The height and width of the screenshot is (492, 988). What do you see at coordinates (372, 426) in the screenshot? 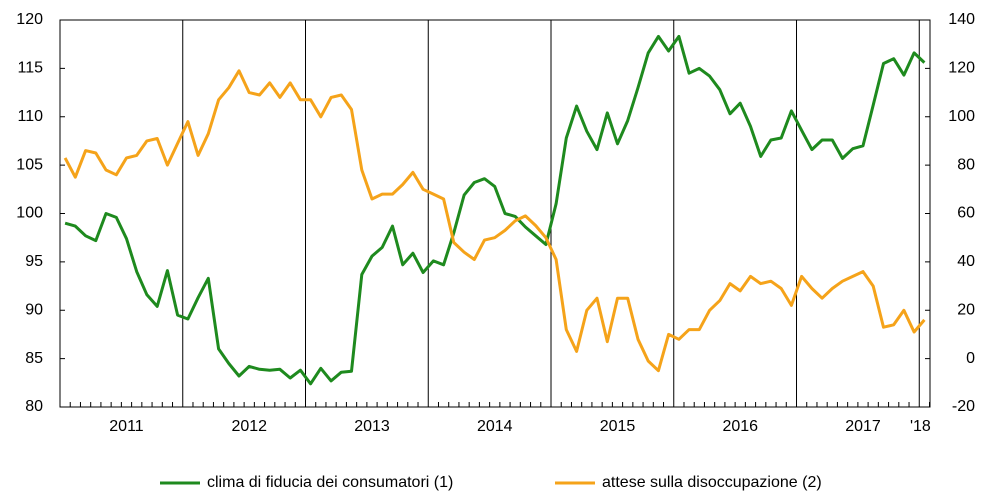
I see `x-tick-label: 2013` at bounding box center [372, 426].